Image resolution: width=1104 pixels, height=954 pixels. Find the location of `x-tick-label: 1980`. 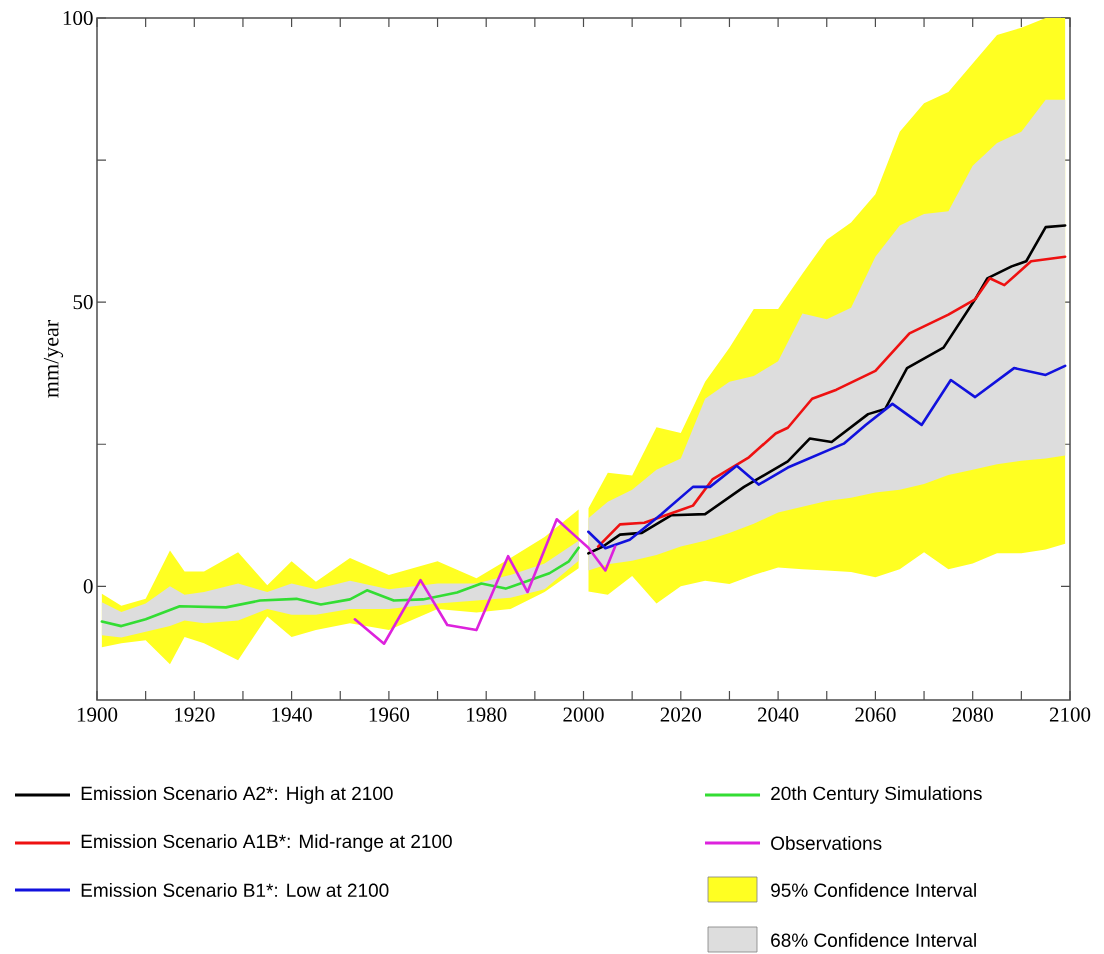

x-tick-label: 1980 is located at coordinates (487, 714).